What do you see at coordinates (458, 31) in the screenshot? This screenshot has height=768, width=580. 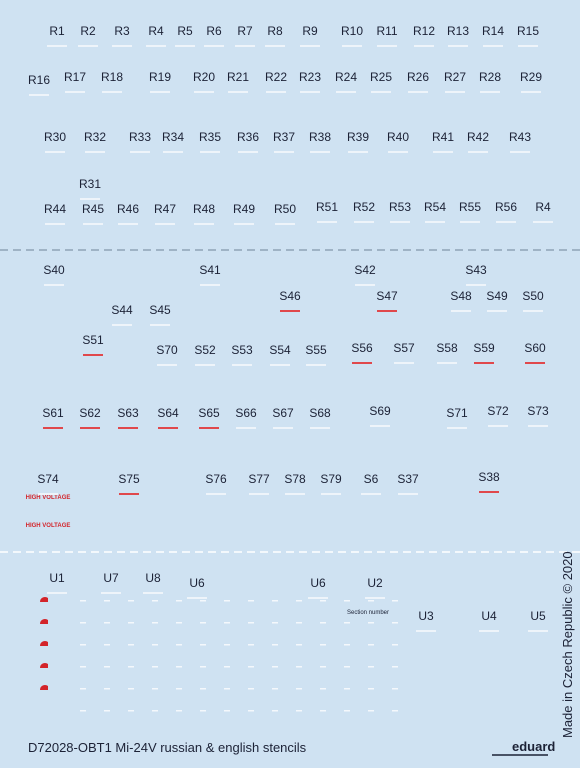 I see `decal-label: R13` at bounding box center [458, 31].